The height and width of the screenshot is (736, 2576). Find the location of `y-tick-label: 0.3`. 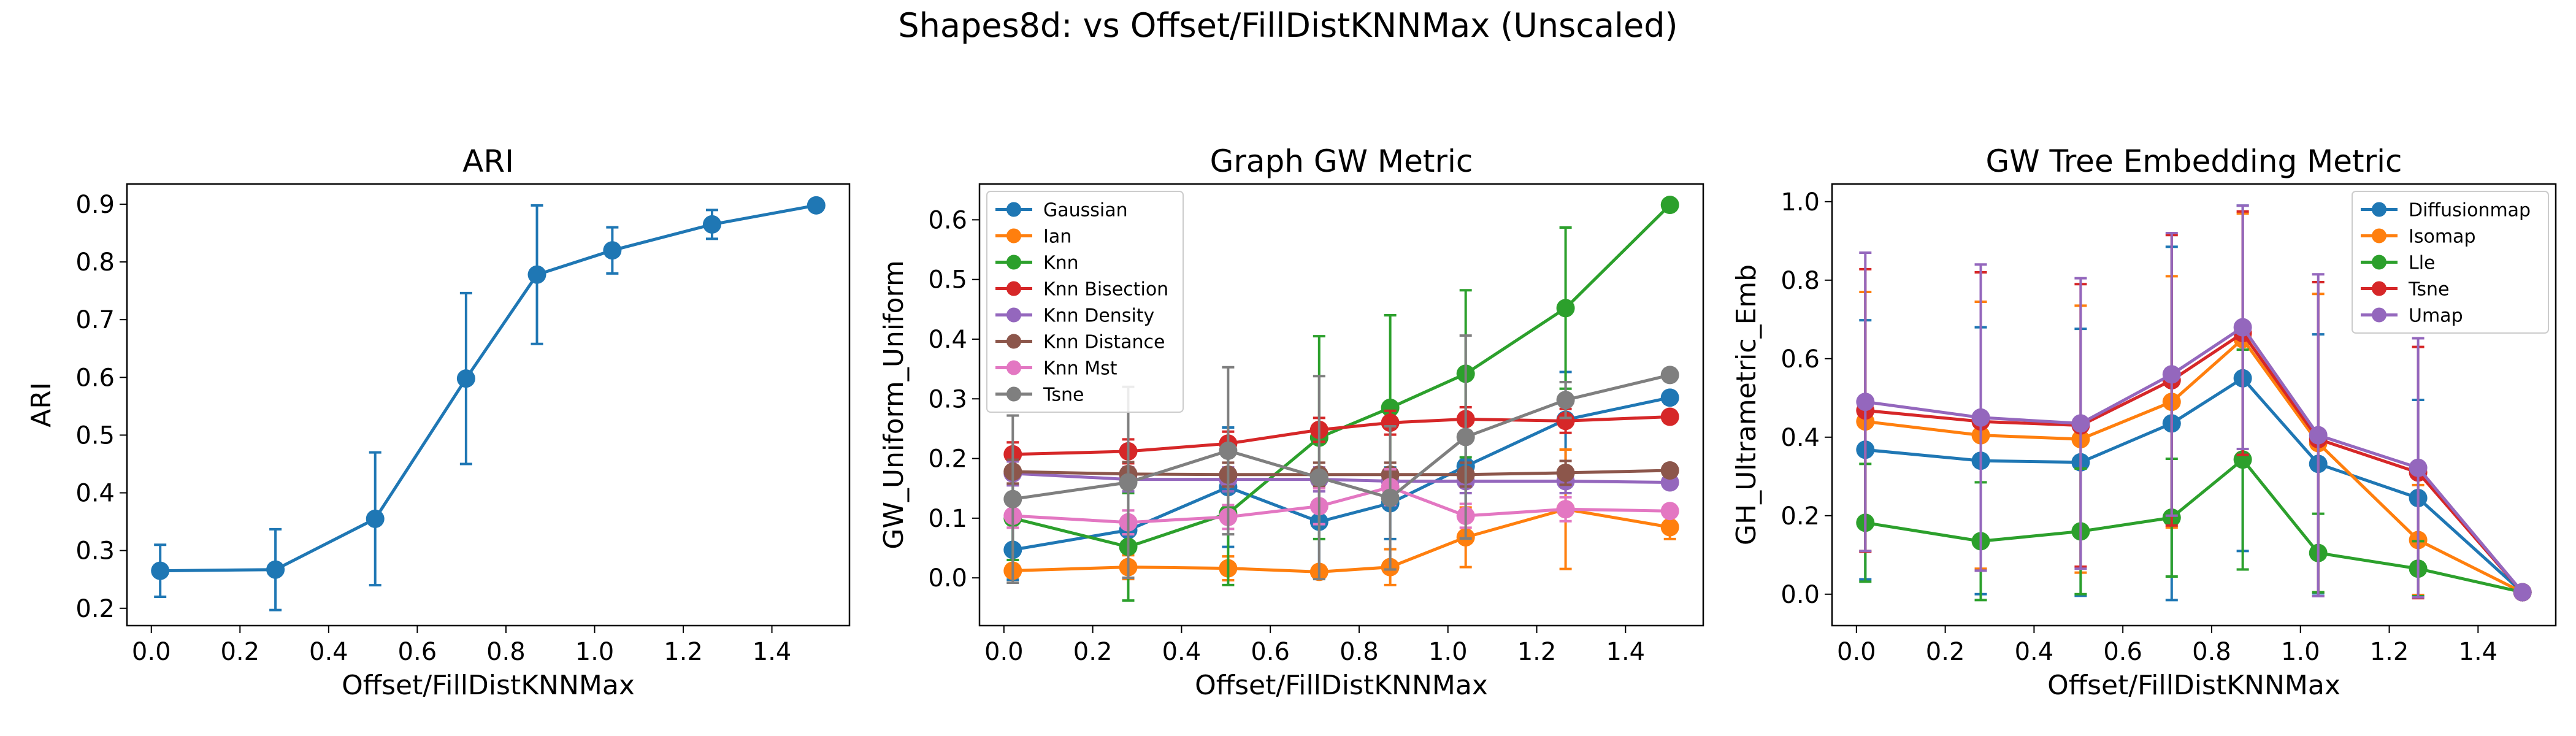

y-tick-label: 0.3 is located at coordinates (947, 399).